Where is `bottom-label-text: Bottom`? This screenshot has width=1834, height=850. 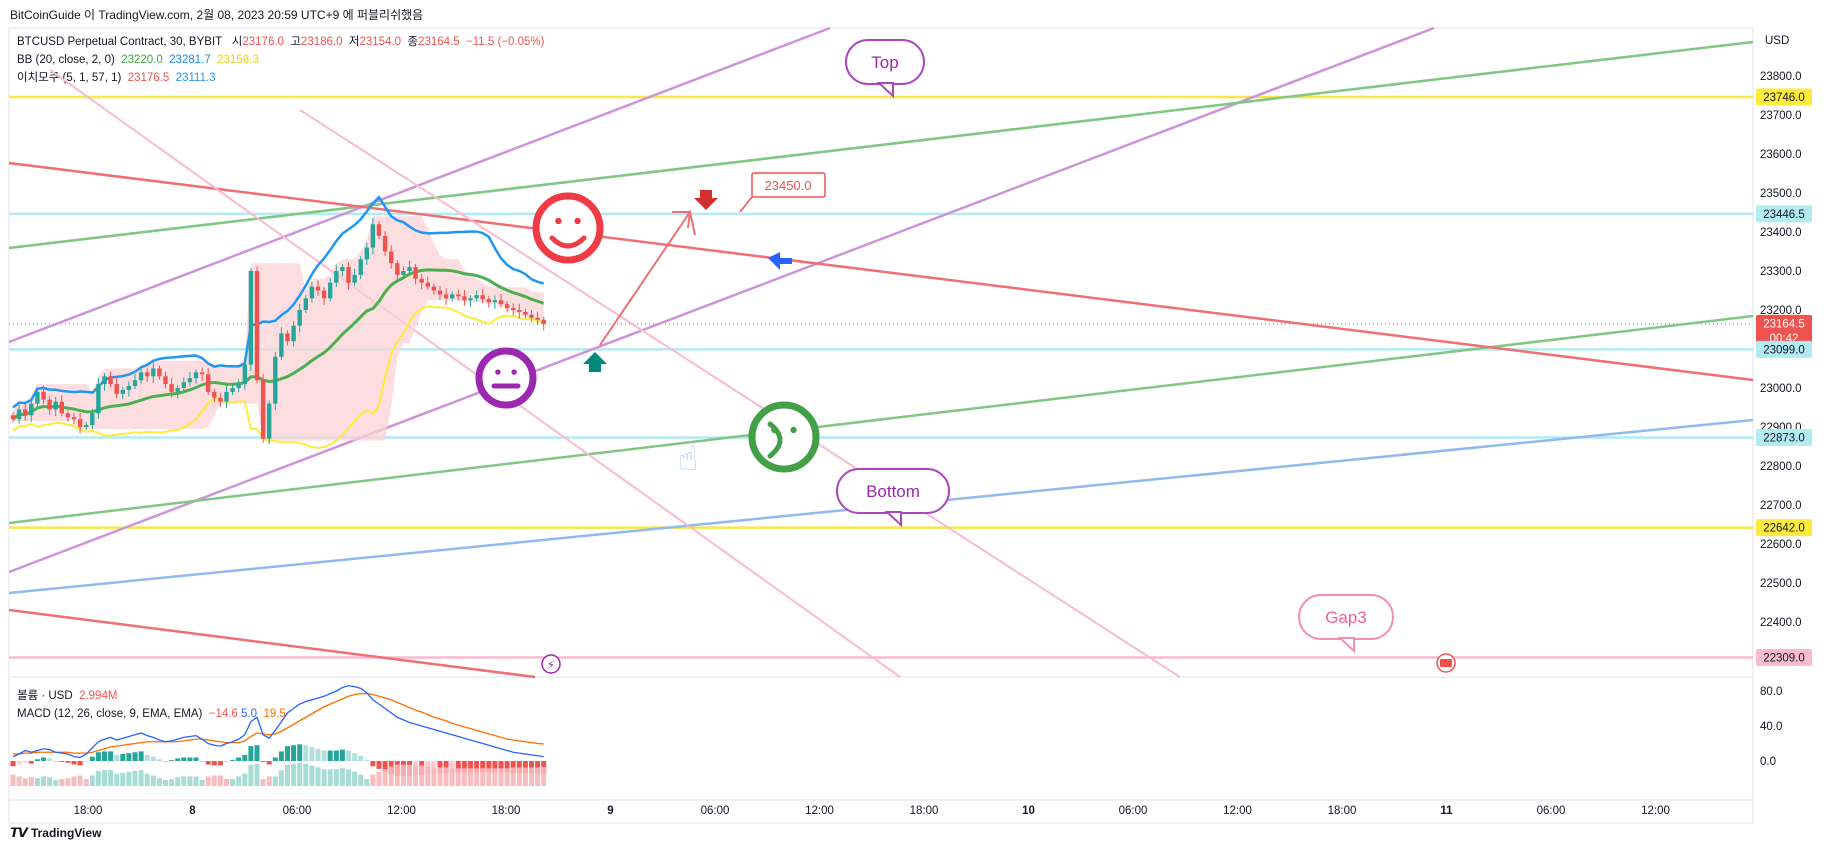
bottom-label-text: Bottom is located at coordinates (893, 491).